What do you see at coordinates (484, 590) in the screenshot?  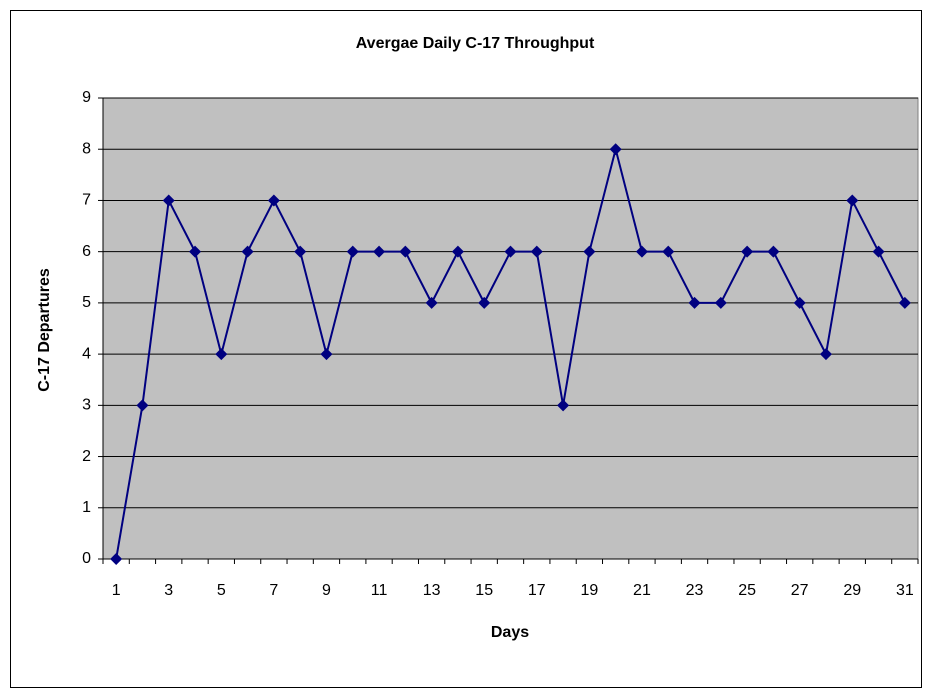 I see `x-tick-label: 15` at bounding box center [484, 590].